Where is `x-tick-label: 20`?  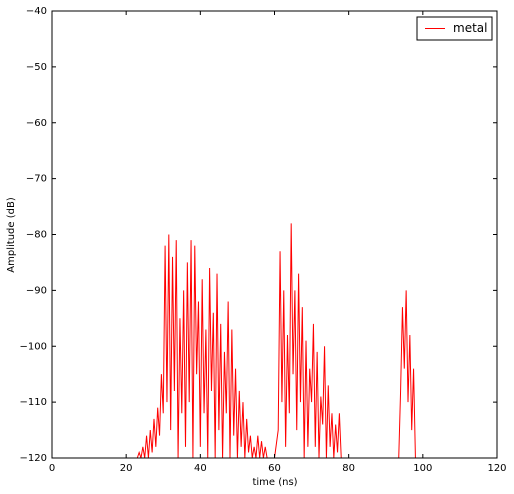 x-tick-label: 20 is located at coordinates (126, 468).